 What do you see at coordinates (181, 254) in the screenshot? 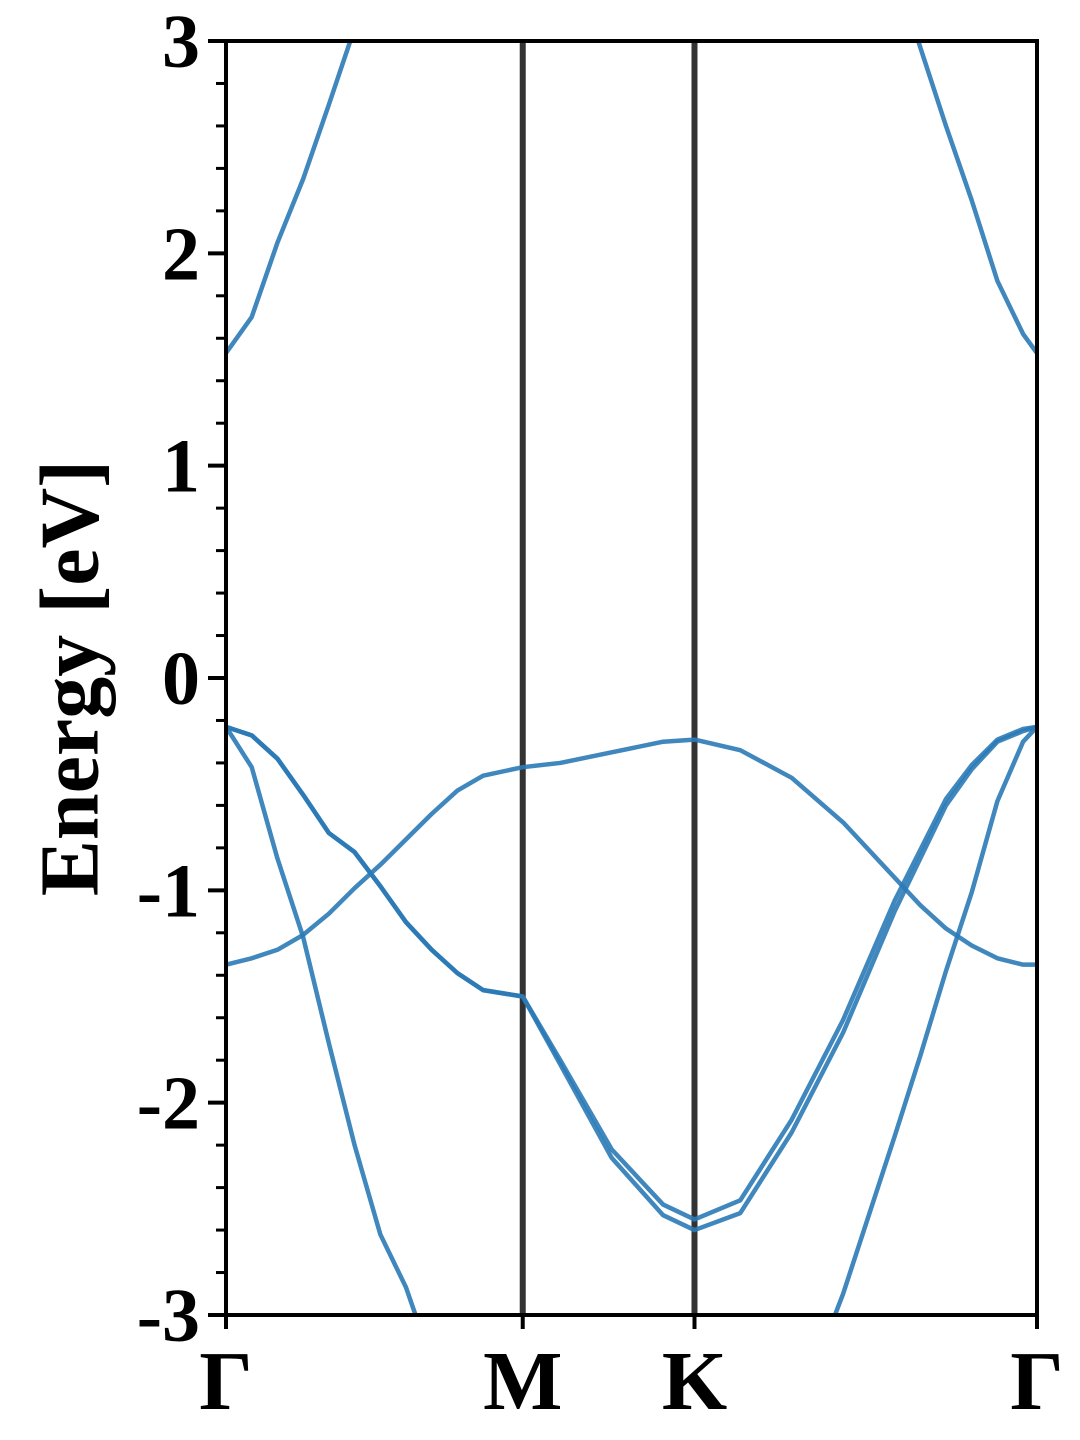
I see `y-tick-label: 2` at bounding box center [181, 254].